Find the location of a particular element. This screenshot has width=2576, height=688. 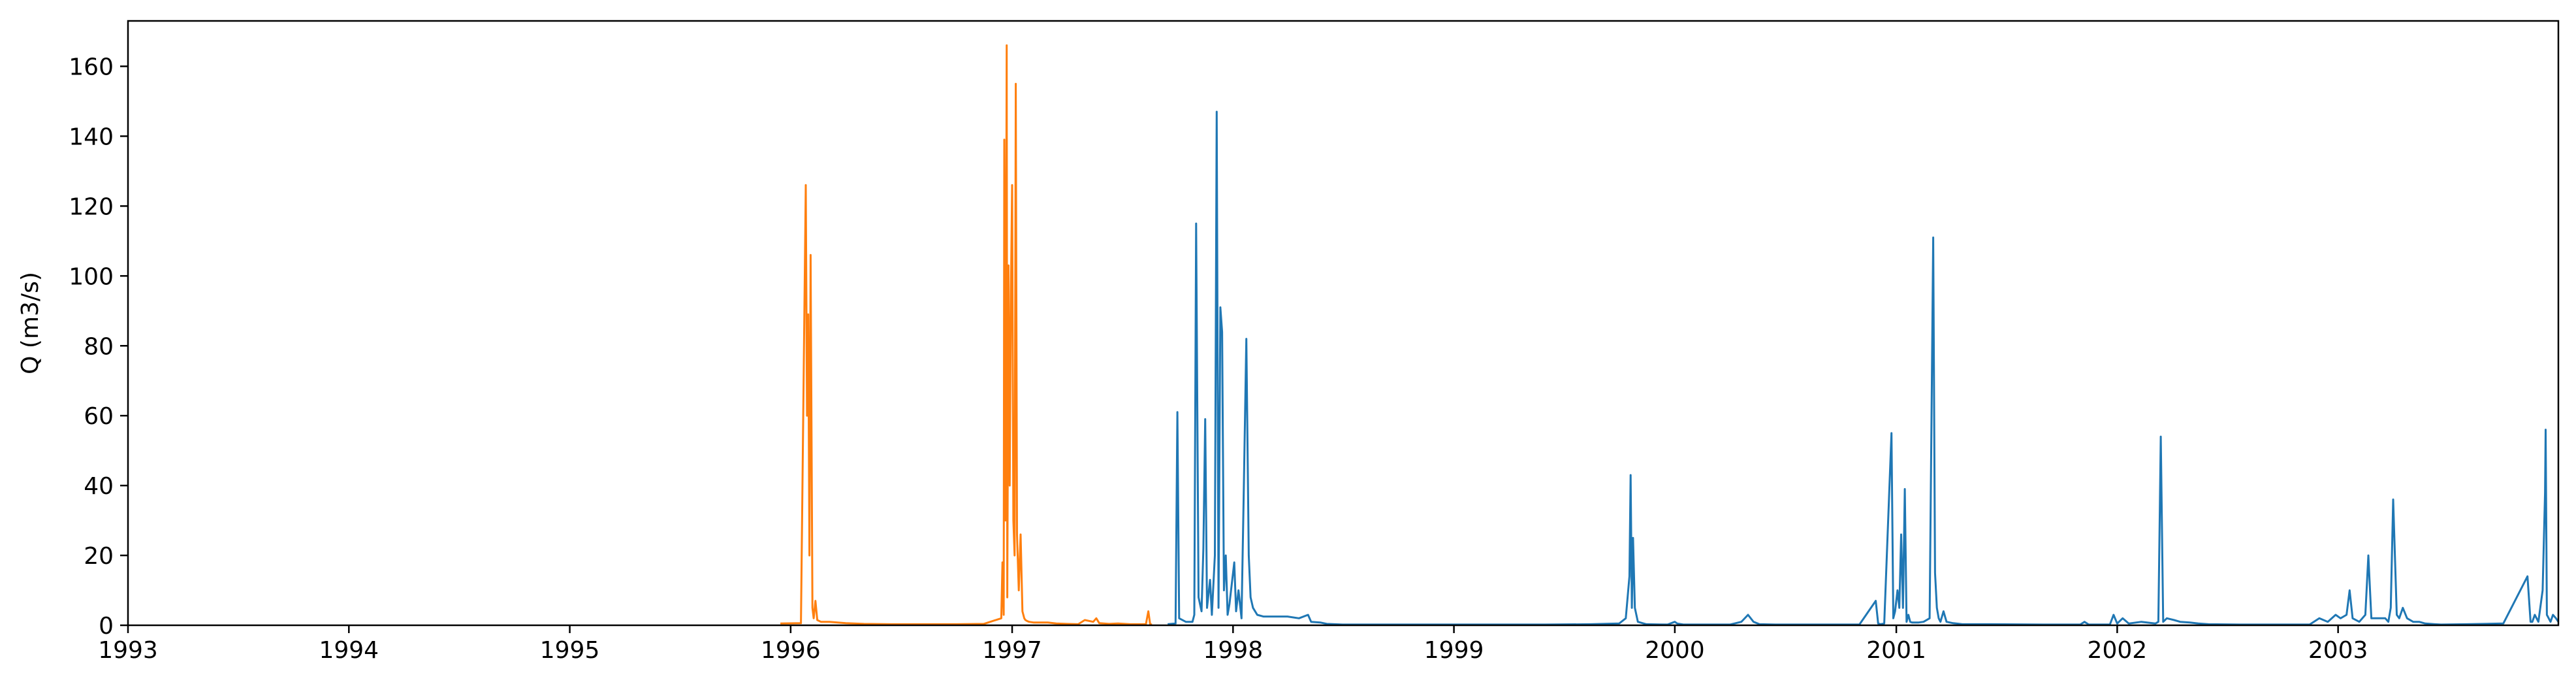

y-tick-label: 60 is located at coordinates (99, 416).